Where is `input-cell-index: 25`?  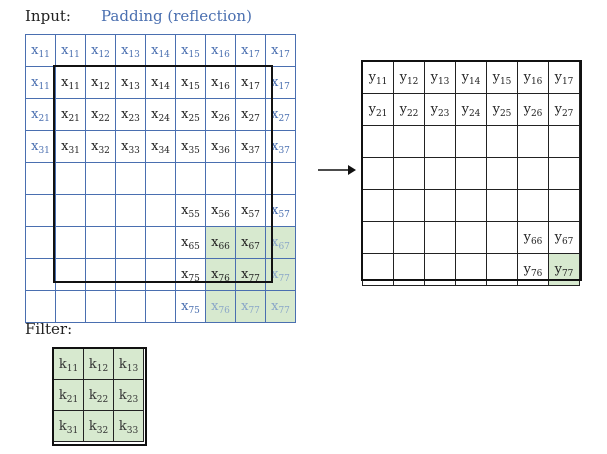 input-cell-index: 25 is located at coordinates (194, 119).